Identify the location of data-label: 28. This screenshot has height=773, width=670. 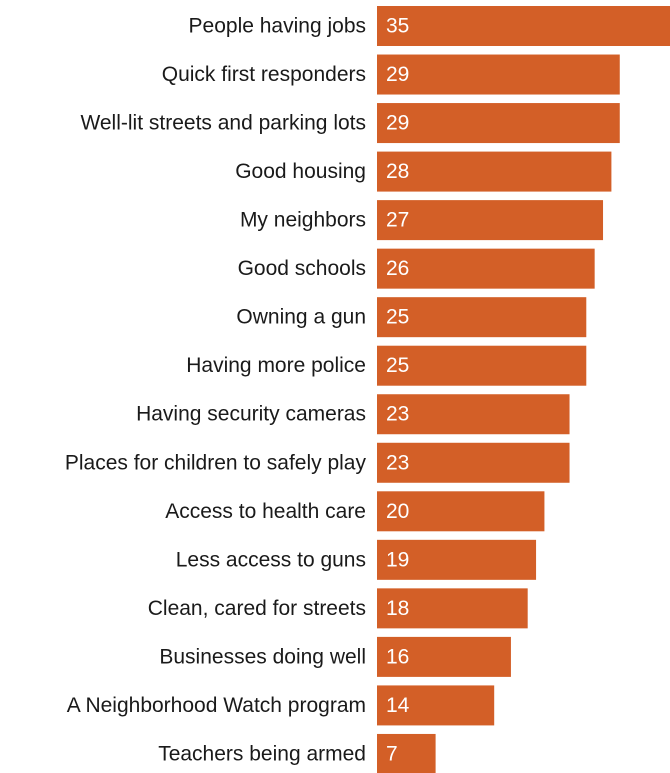
(397, 171).